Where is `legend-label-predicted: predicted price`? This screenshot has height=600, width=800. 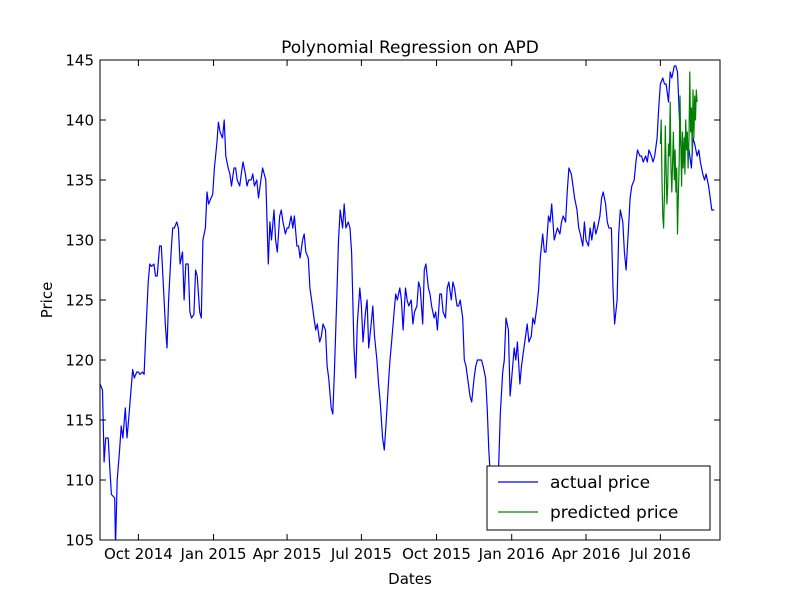 legend-label-predicted: predicted price is located at coordinates (614, 513).